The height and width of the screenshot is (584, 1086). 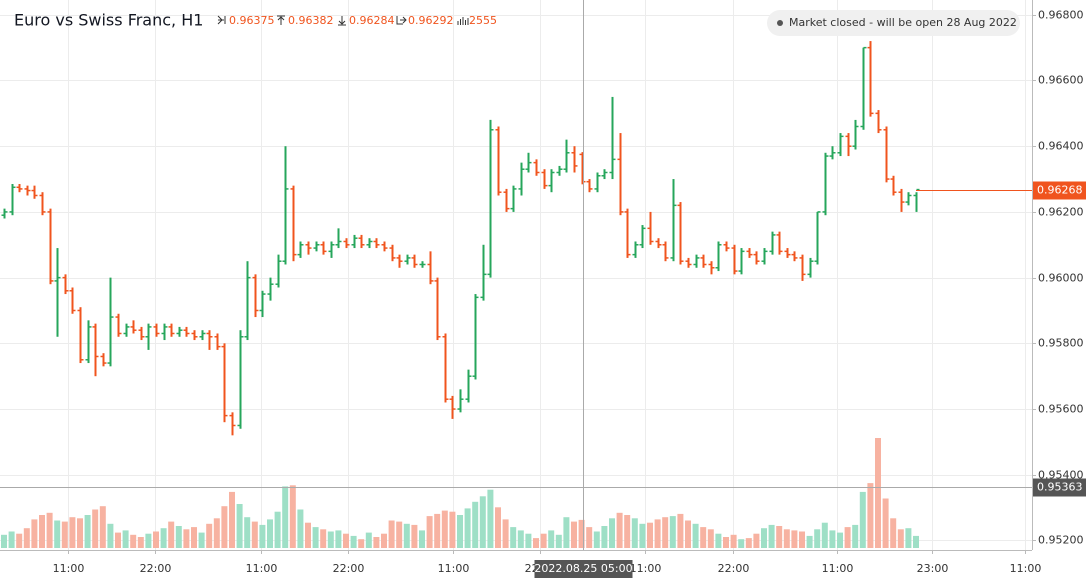 I want to click on y-tick-label: 0.95600, so click(x=1061, y=409).